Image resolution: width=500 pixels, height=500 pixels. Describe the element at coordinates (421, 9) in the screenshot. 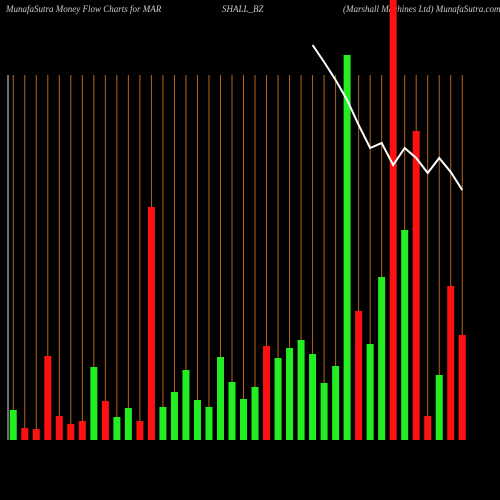

I see `chart-title: (Marshall Machines Ltd) MunafaSutra.com` at that location.